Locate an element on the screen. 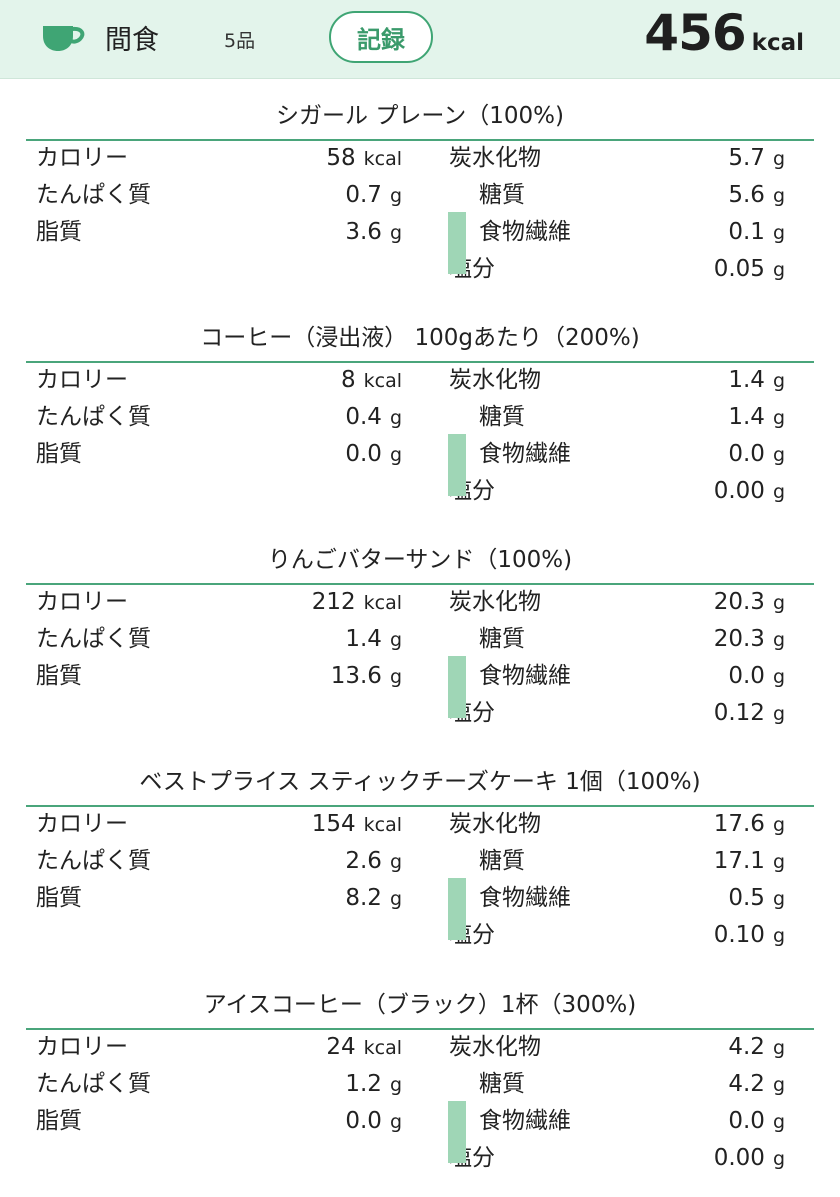 This screenshot has height=1197, width=840. nutrient-number: 154 is located at coordinates (333, 824).